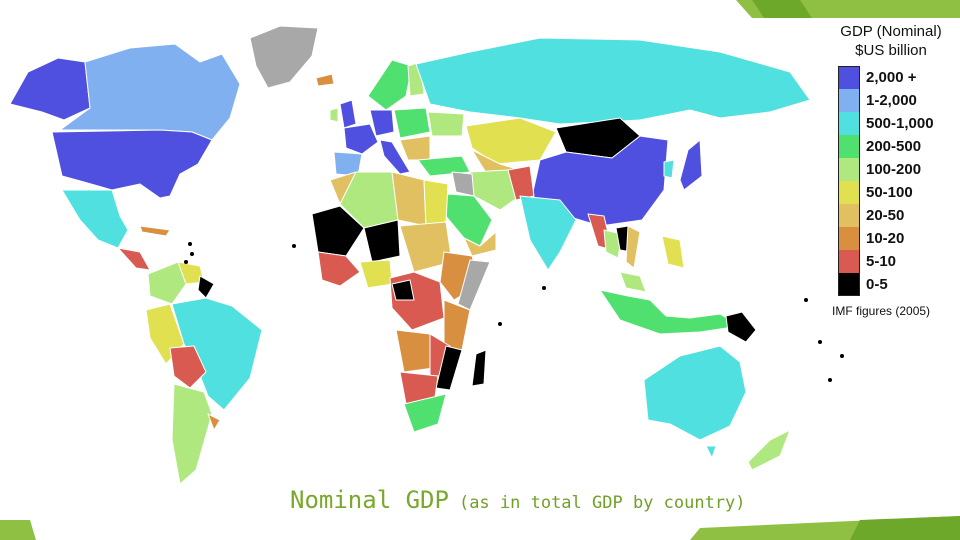 The height and width of the screenshot is (540, 960). I want to click on region-mexico, so click(95, 219).